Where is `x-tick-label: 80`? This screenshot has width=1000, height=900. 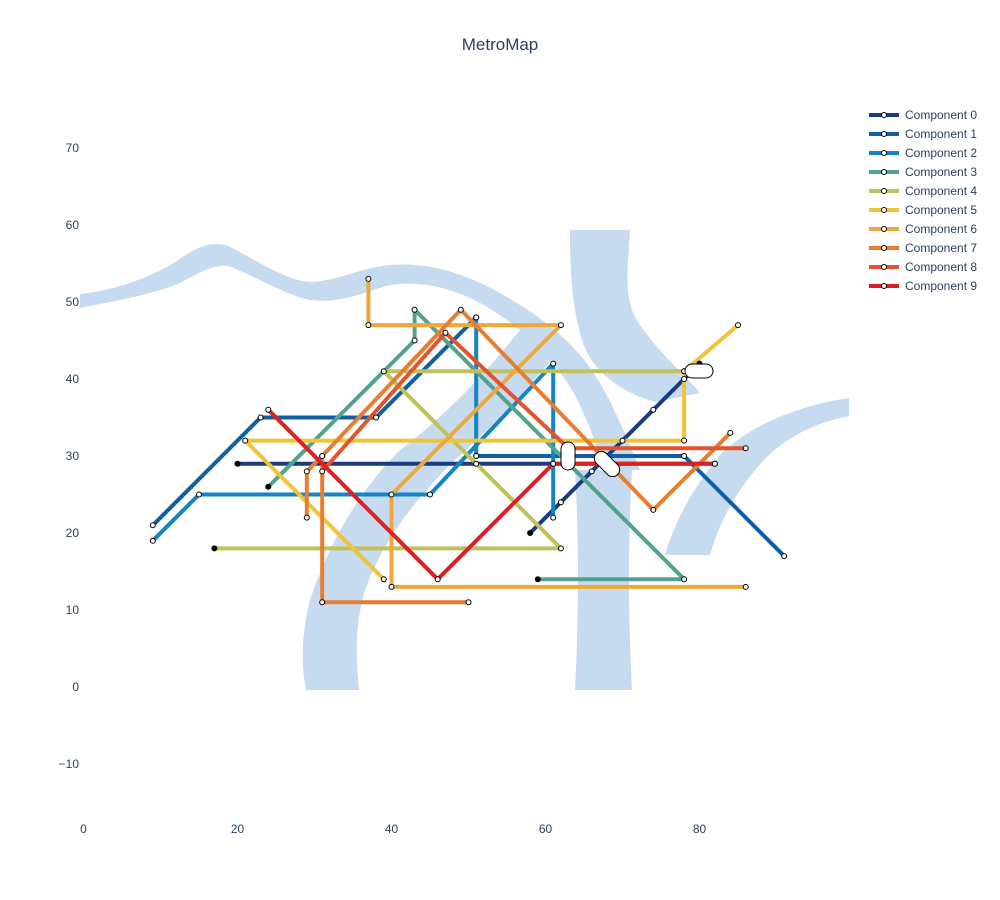
x-tick-label: 80 is located at coordinates (700, 829).